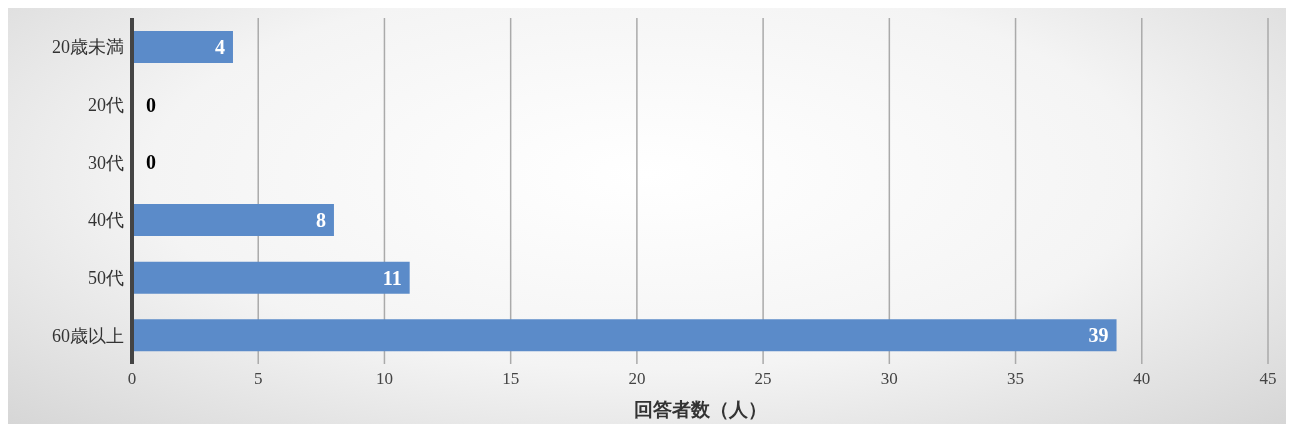 This screenshot has width=1294, height=432. I want to click on y-tick-label: 20歳未満, so click(88, 47).